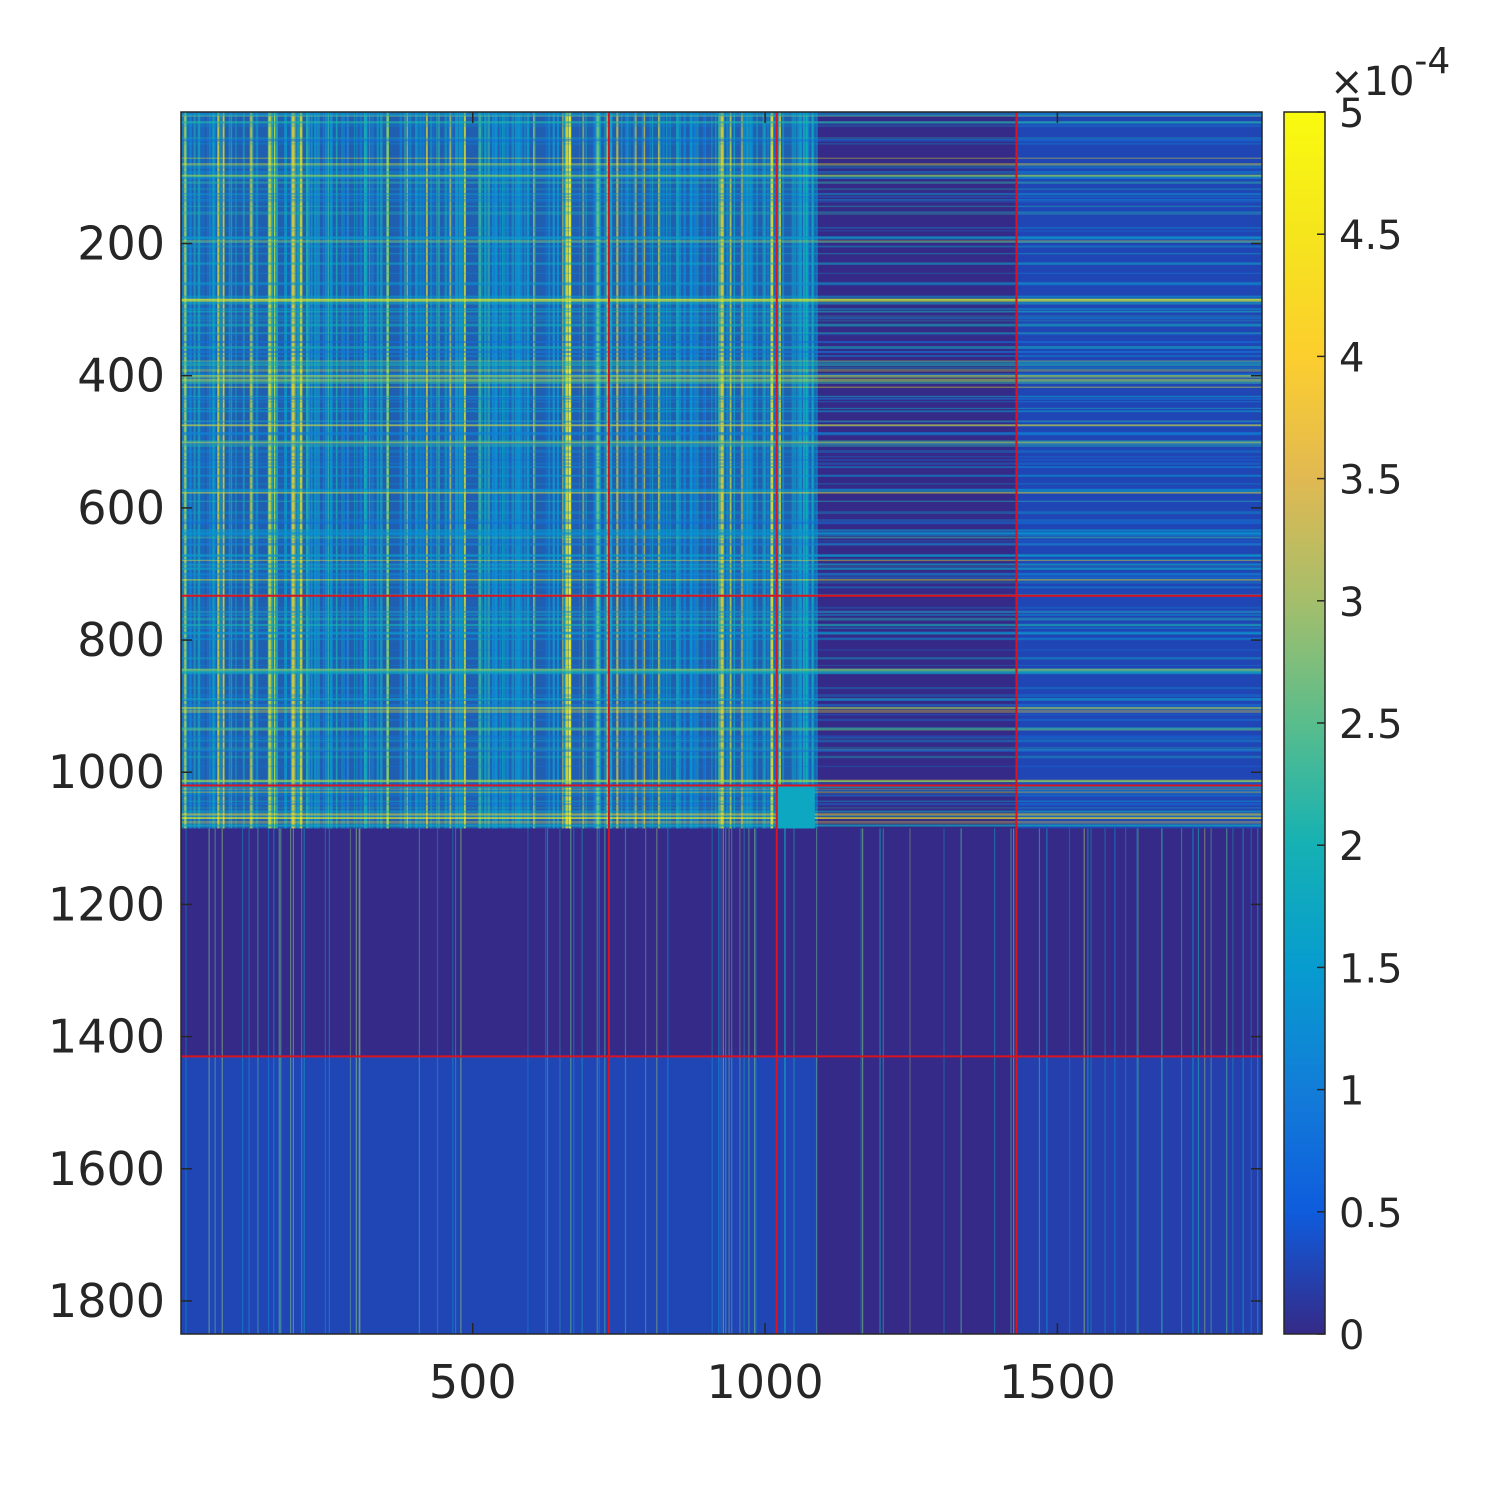 This screenshot has height=1500, width=1500. Describe the element at coordinates (1351, 1336) in the screenshot. I see `colorbar-tick-label: 0` at that location.